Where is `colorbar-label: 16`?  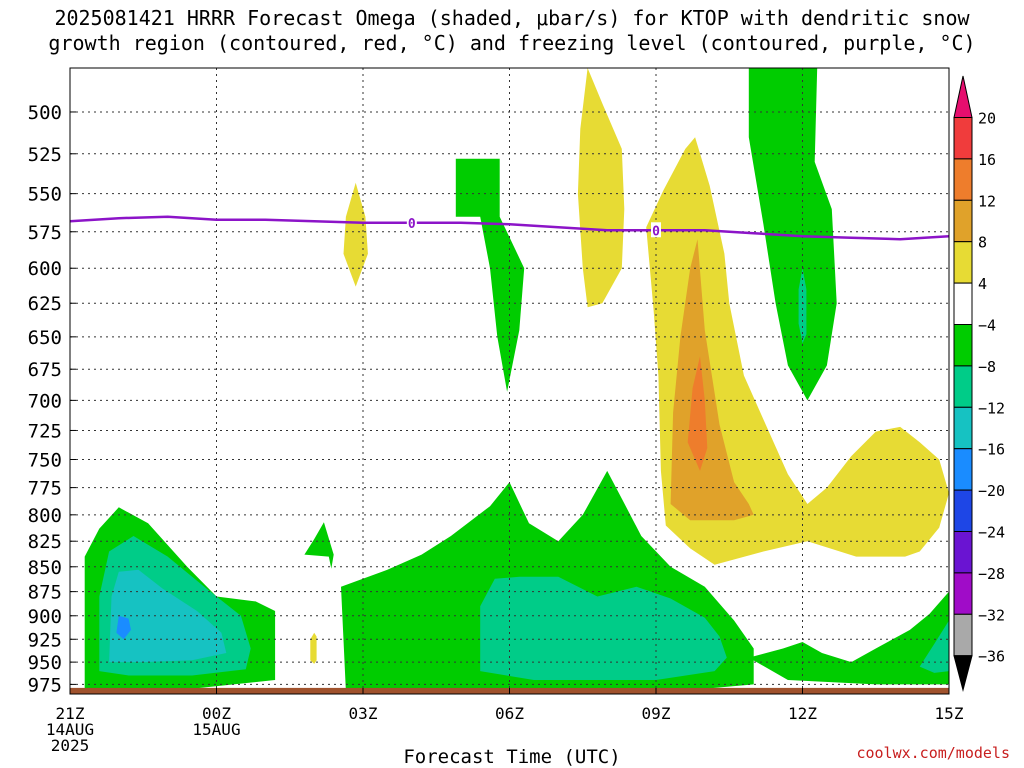 colorbar-label: 16 is located at coordinates (987, 160).